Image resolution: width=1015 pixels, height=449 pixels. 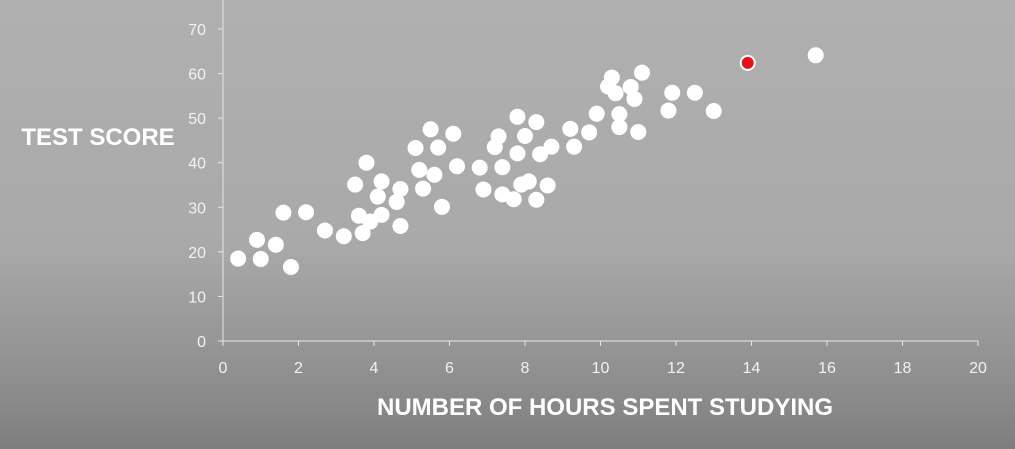 I want to click on x-tick-label: 2, so click(x=298, y=368).